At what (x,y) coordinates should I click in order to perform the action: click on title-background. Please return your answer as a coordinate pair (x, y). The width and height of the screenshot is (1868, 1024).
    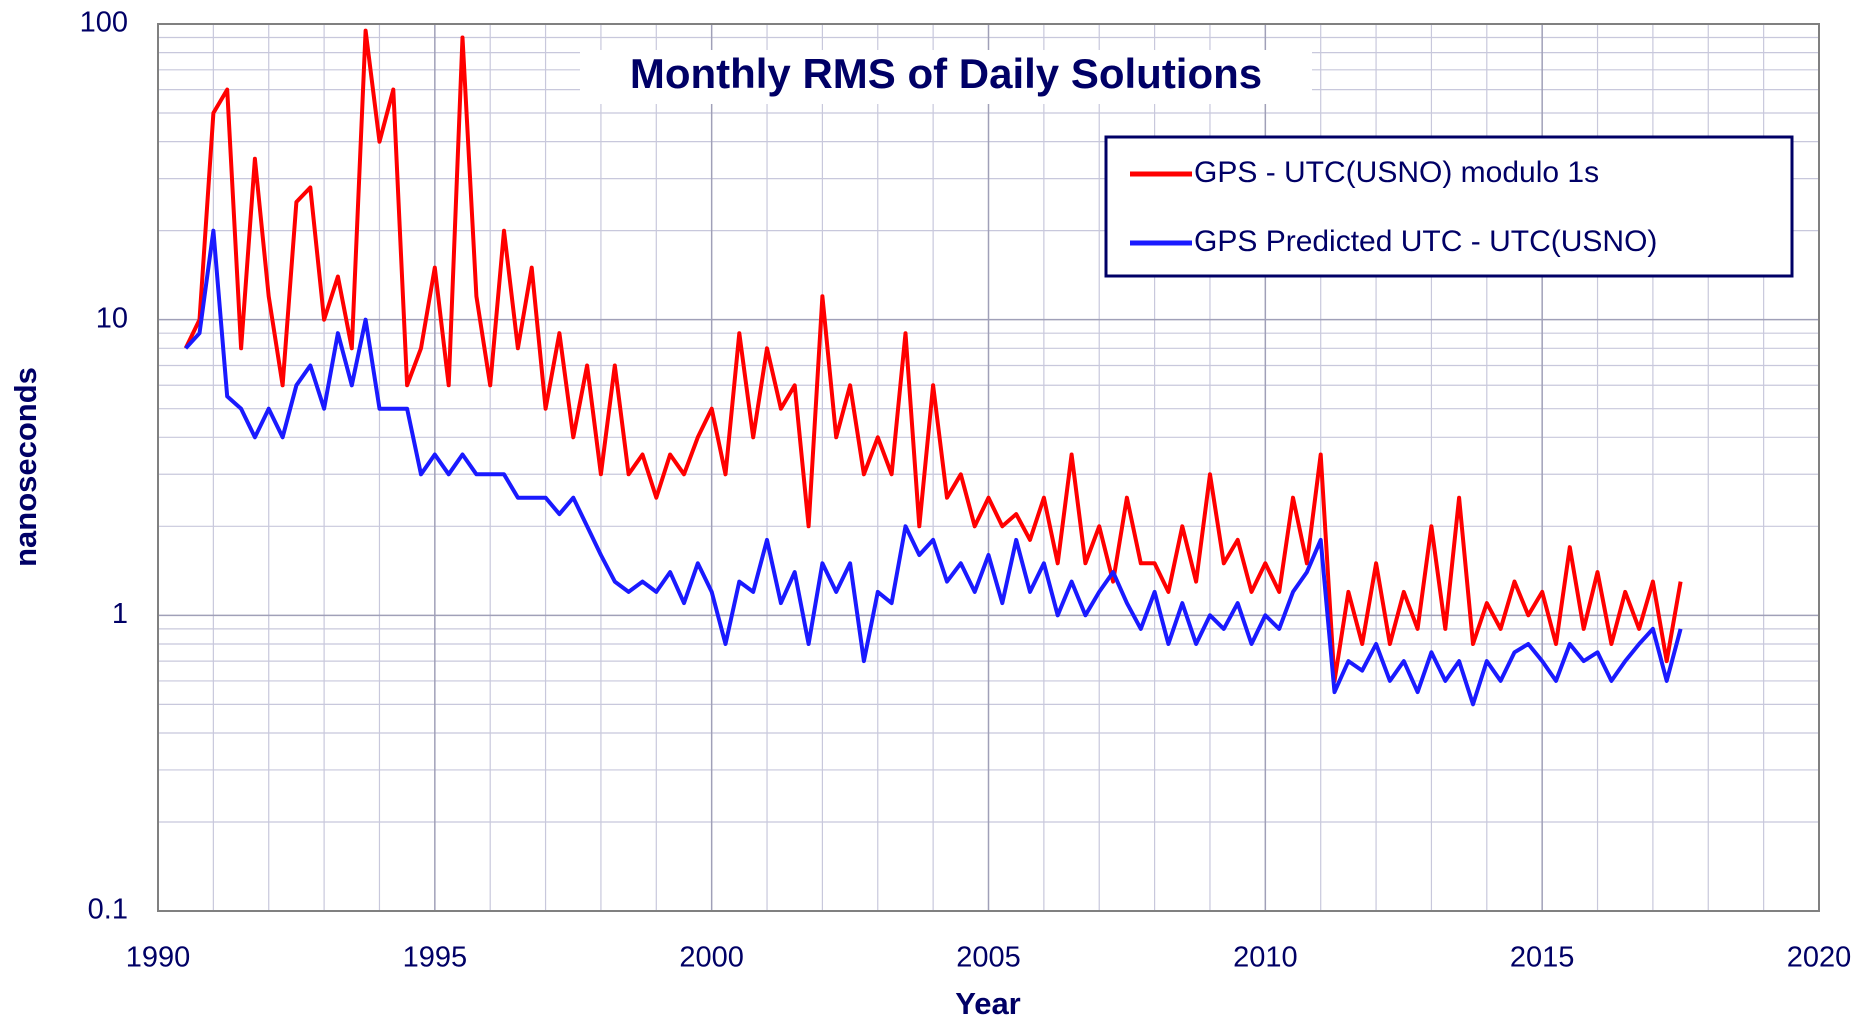
    Looking at the image, I should click on (946, 77).